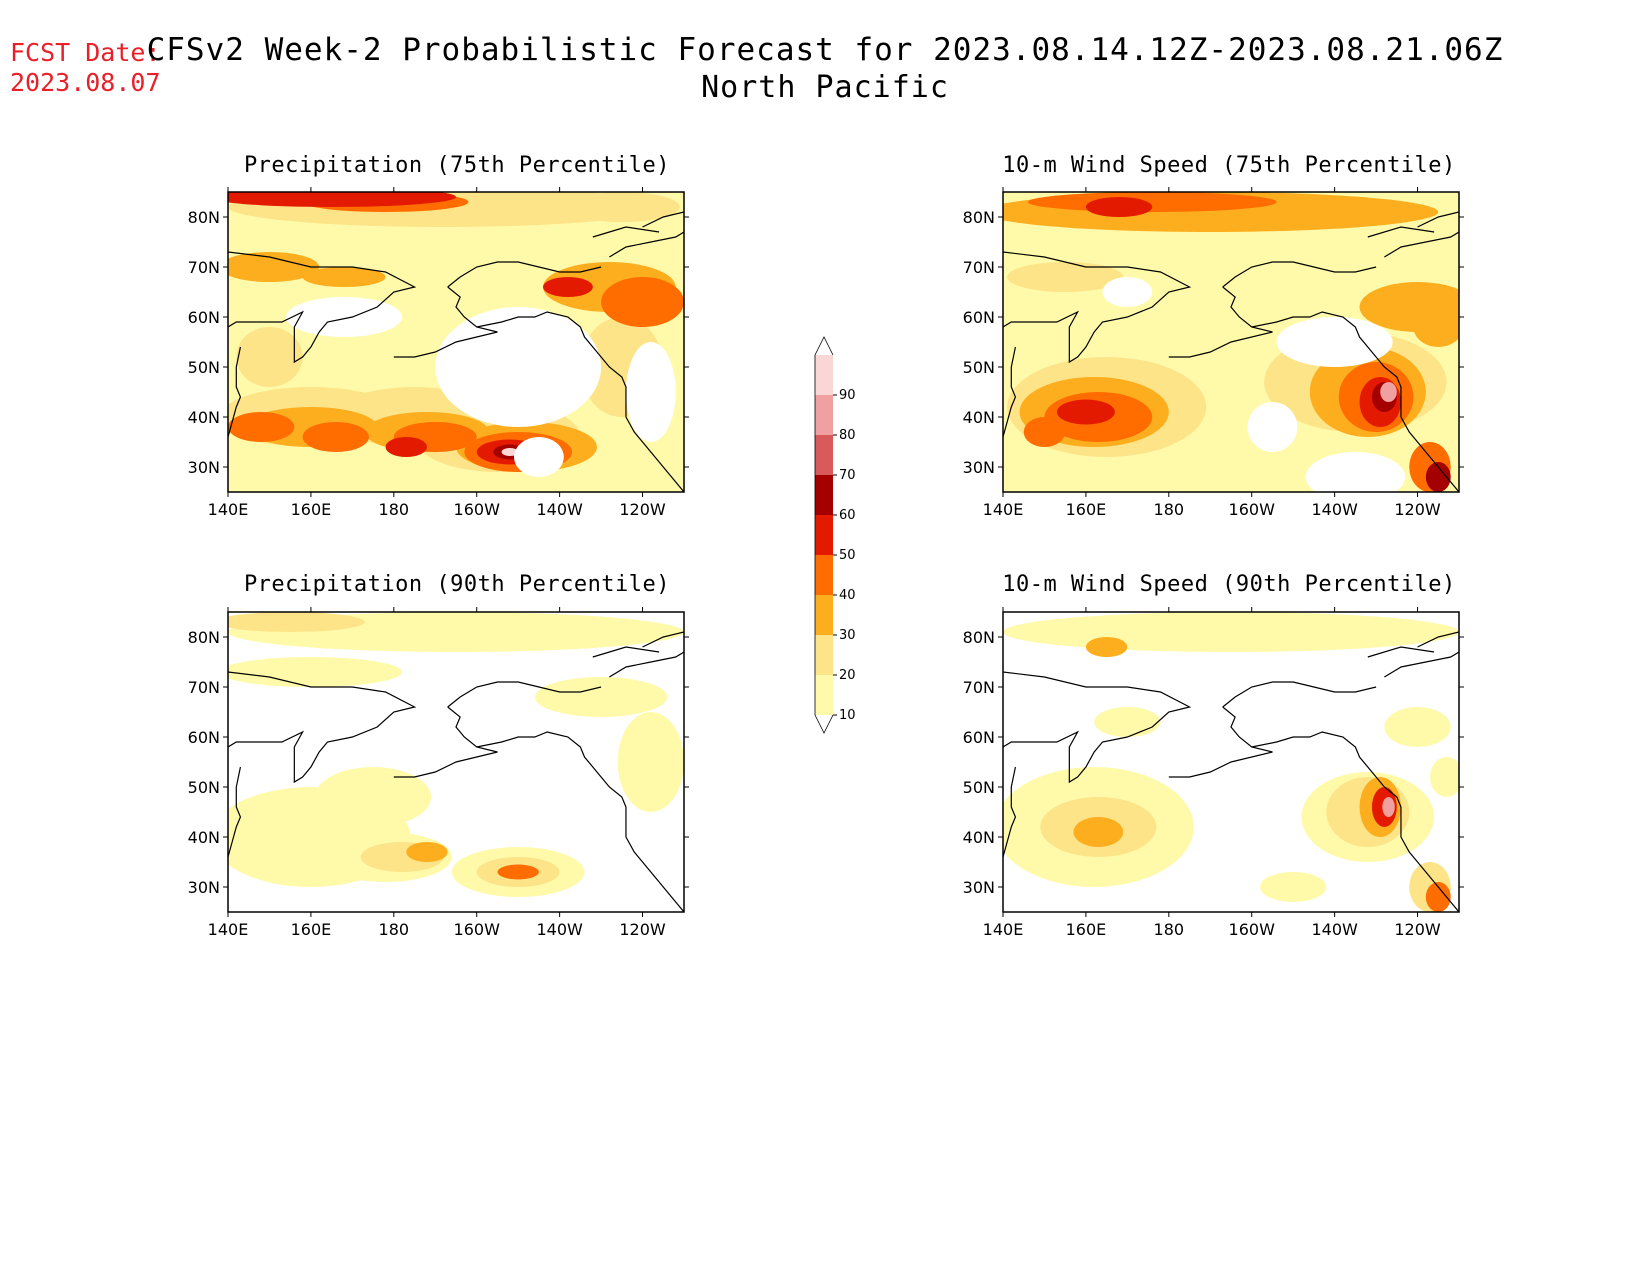 This screenshot has width=1650, height=1275. I want to click on colorbar-tick-label: 40, so click(847, 595).